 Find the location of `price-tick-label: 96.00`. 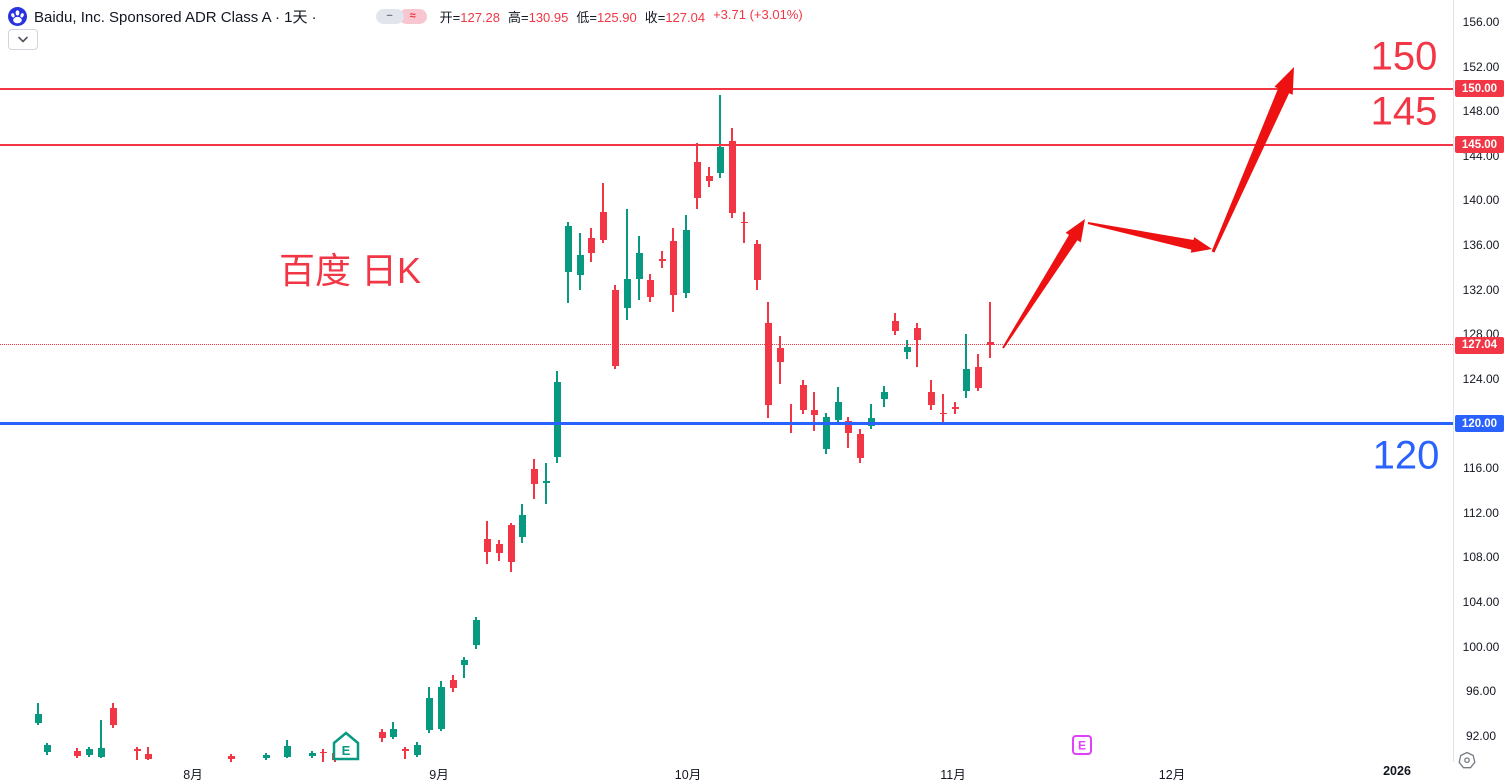

price-tick-label: 96.00 is located at coordinates (1481, 691).